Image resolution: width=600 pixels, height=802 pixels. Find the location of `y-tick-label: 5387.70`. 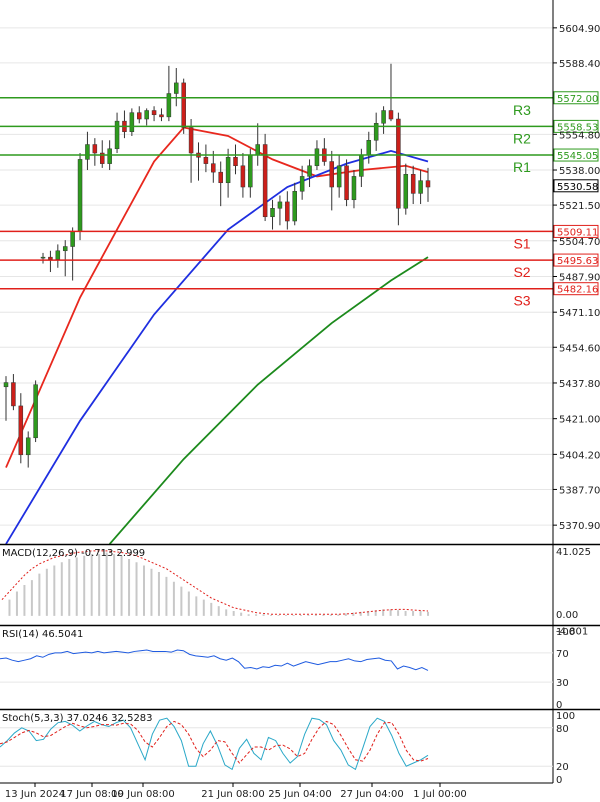

y-tick-label: 5387.70 is located at coordinates (579, 490).